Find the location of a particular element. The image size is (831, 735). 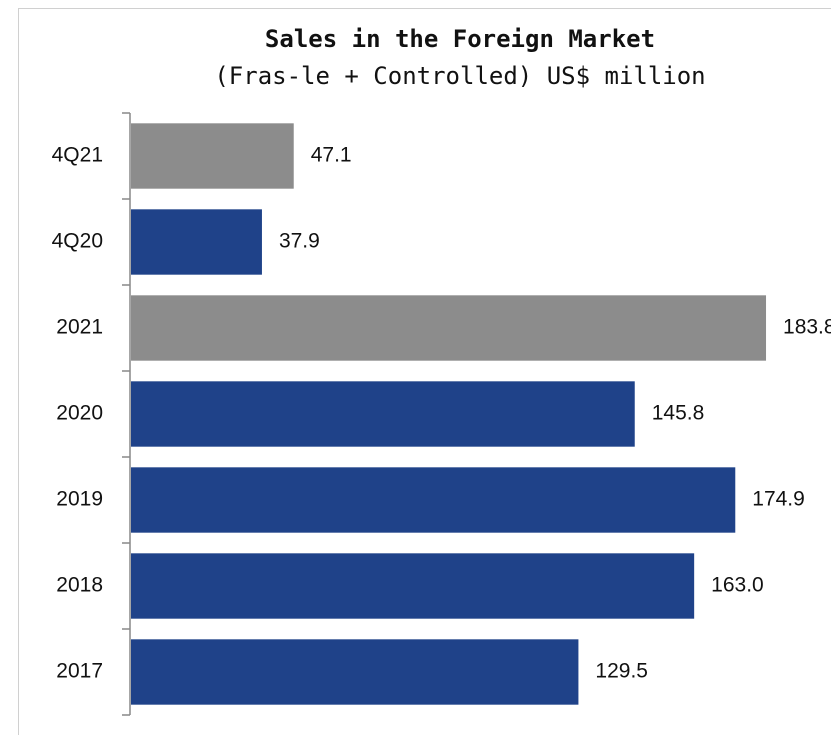

value-label: 37.9 is located at coordinates (299, 241).